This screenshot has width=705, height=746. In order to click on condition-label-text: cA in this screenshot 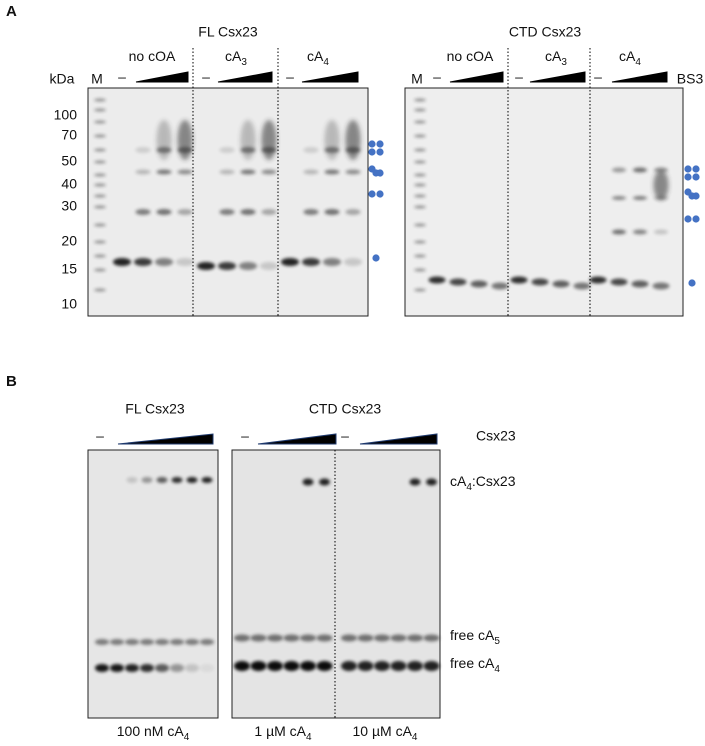, I will do `click(627, 56)`.